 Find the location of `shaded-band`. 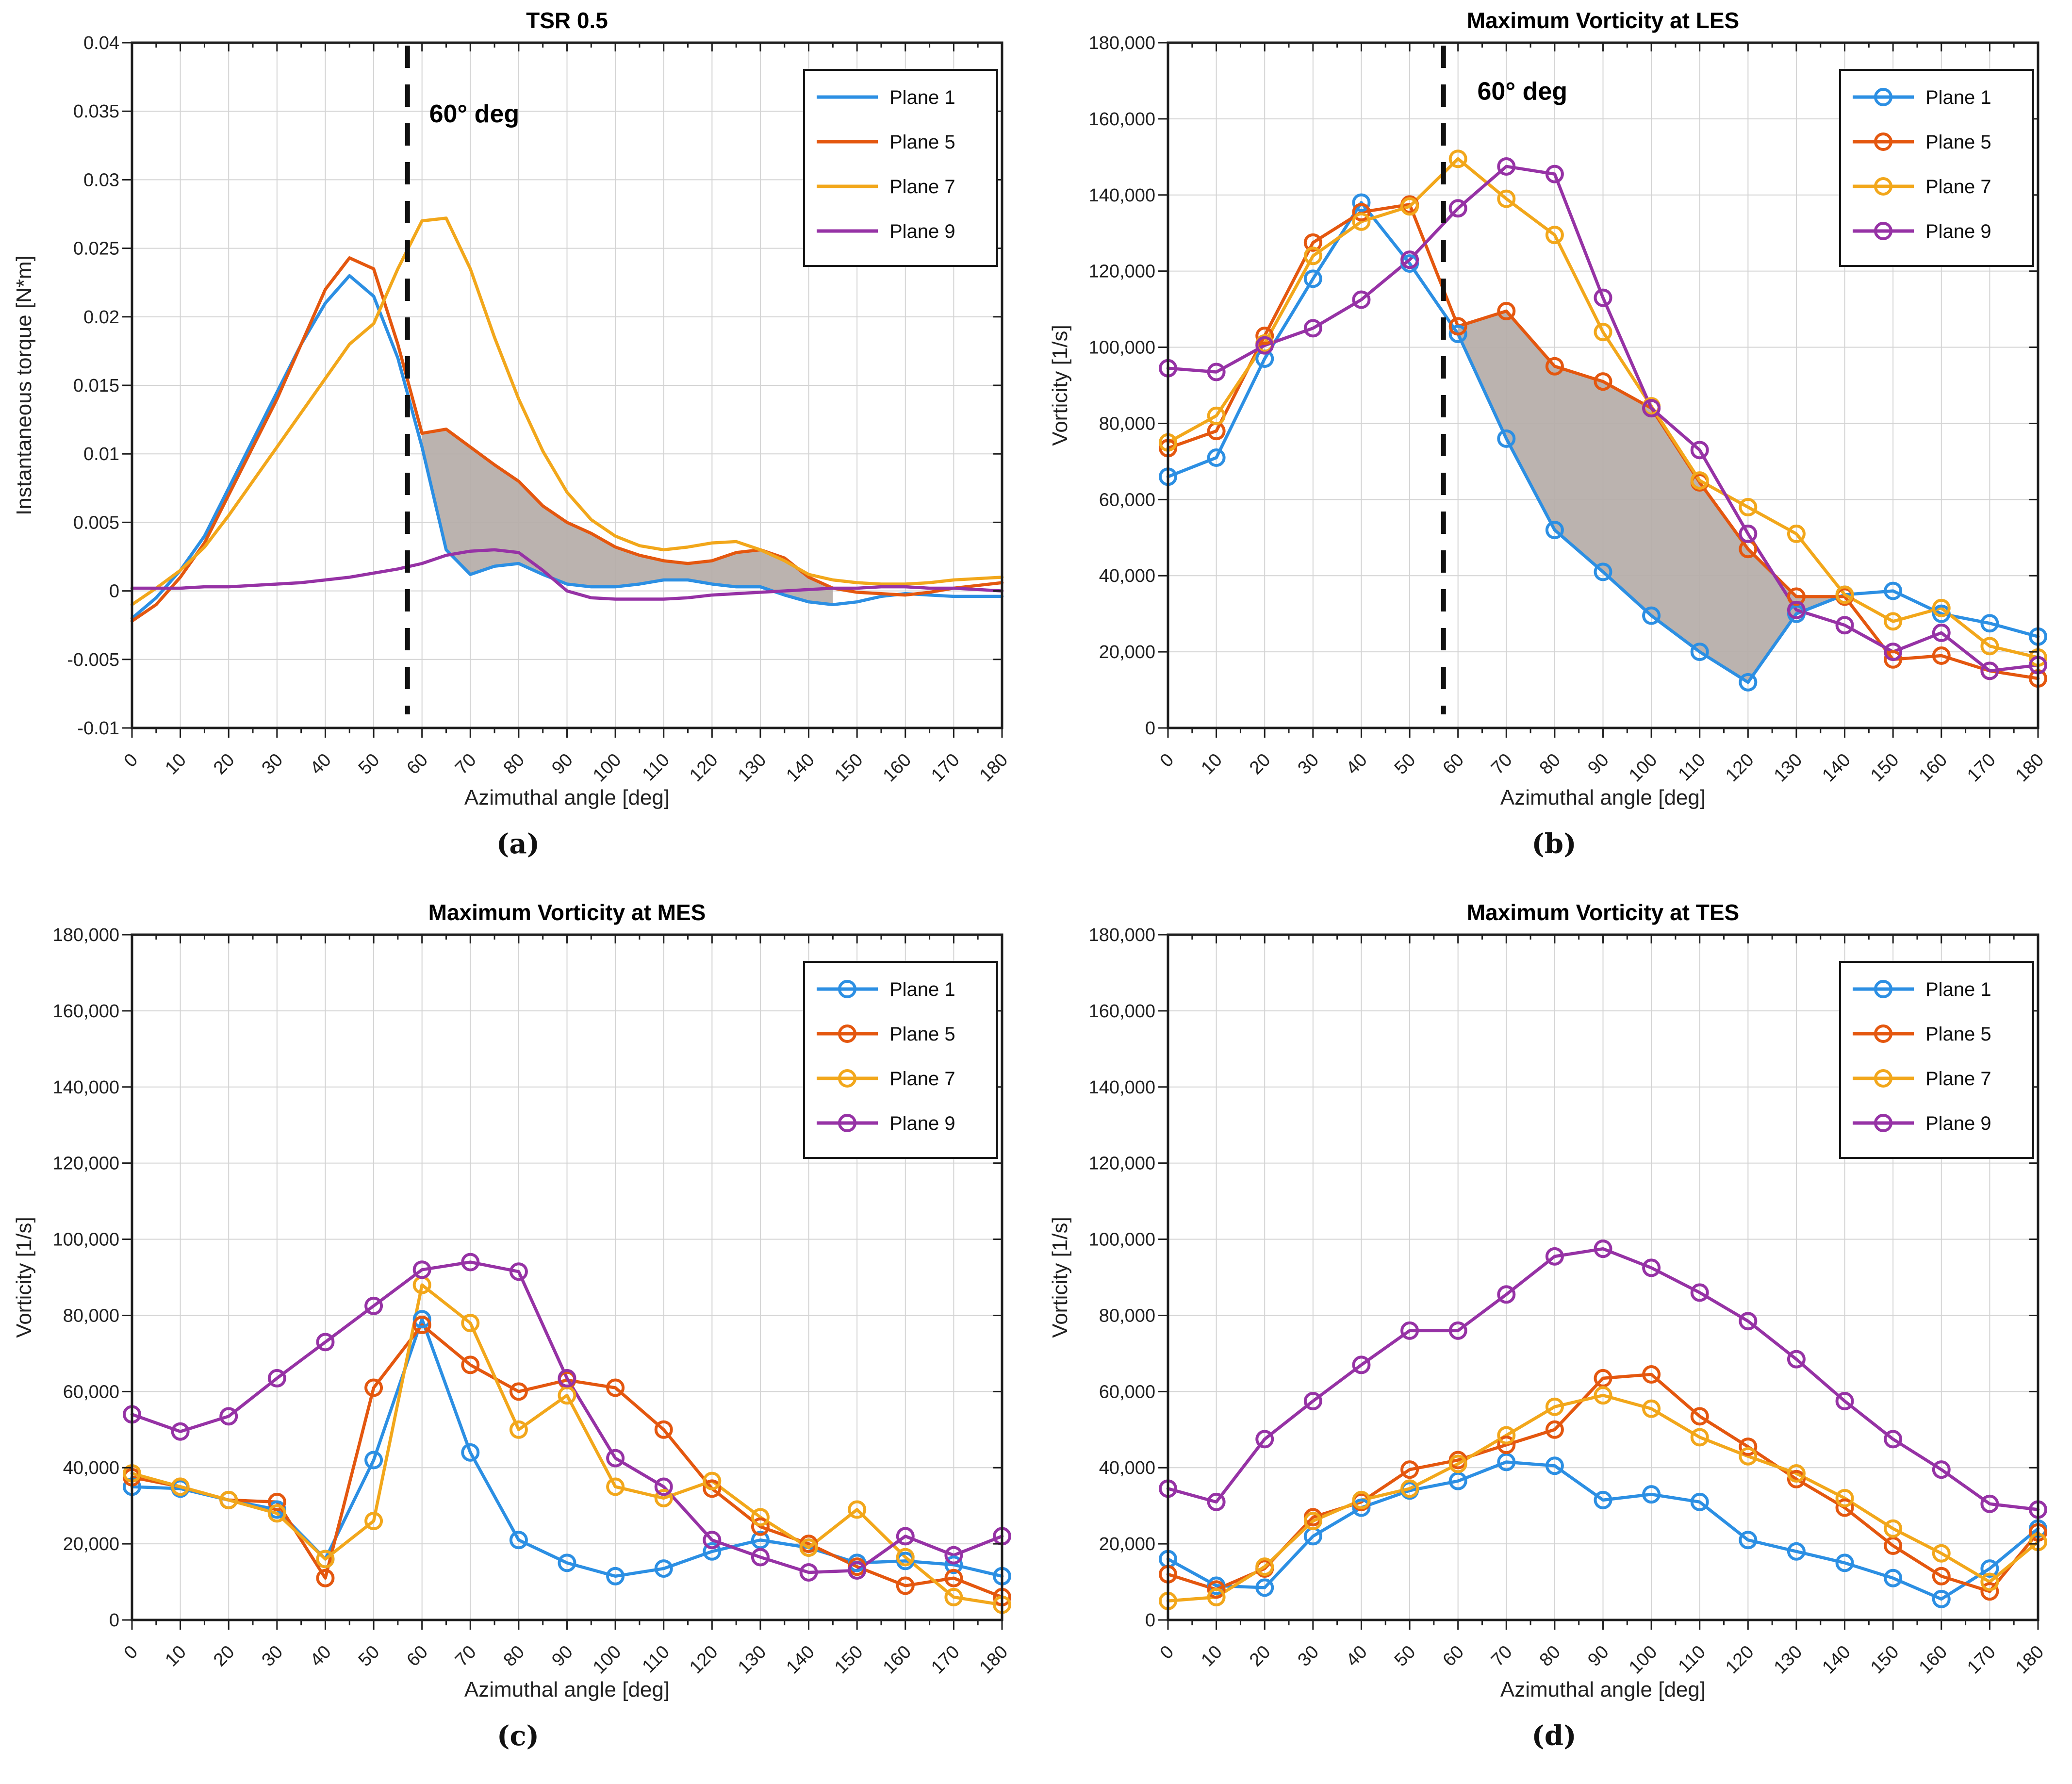

shaded-band is located at coordinates (628, 517).